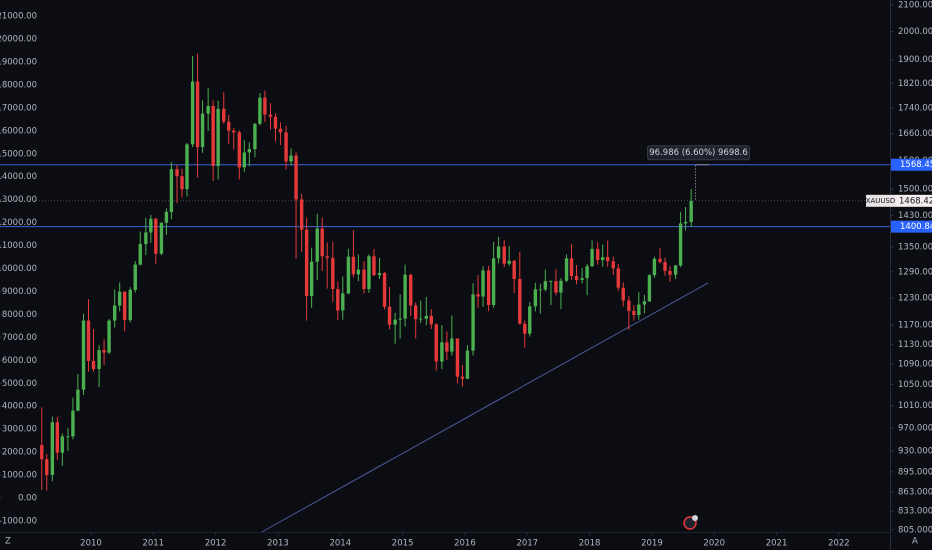 The image size is (932, 550). What do you see at coordinates (403, 544) in the screenshot?
I see `x-tick-label: 2015` at bounding box center [403, 544].